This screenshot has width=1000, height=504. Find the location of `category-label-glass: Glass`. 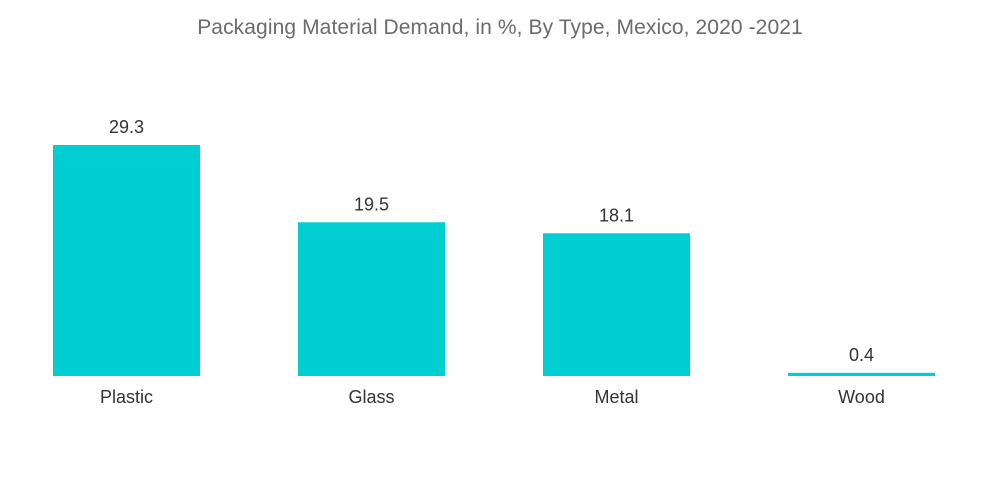

category-label-glass: Glass is located at coordinates (371, 397).